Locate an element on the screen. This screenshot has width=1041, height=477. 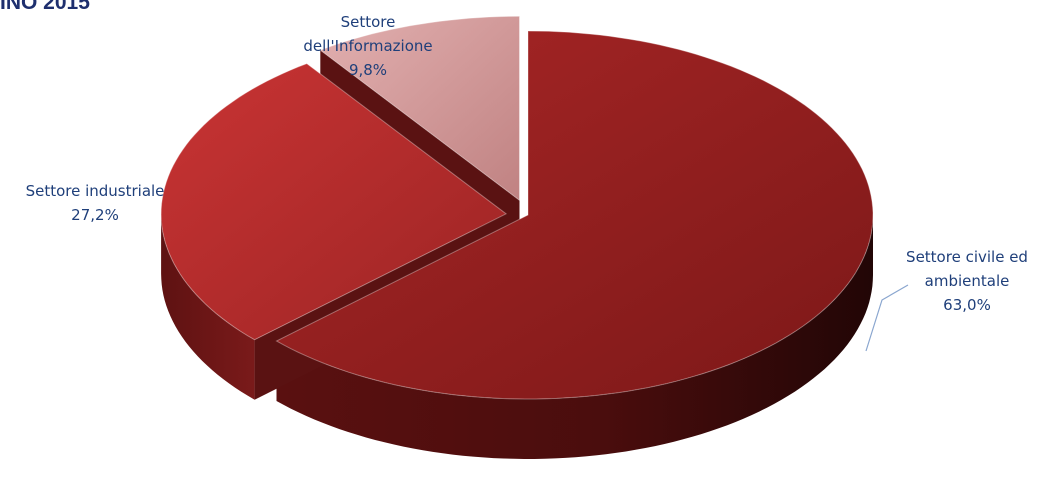
slice-name-label: Settore is located at coordinates (368, 22).